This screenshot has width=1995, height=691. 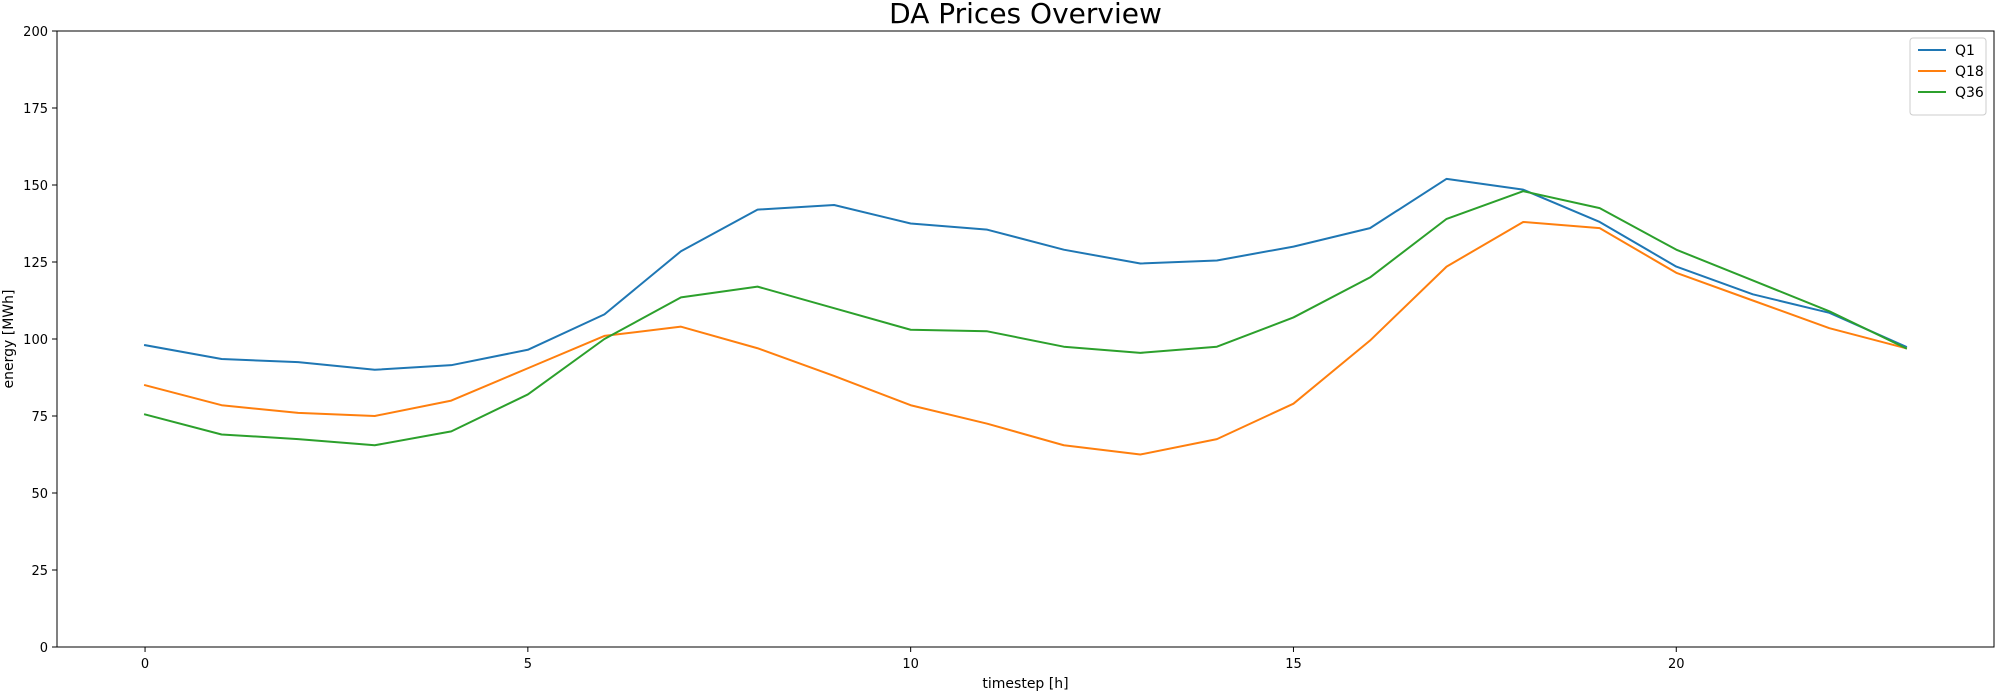 What do you see at coordinates (1969, 72) in the screenshot?
I see `legend-label: Q18` at bounding box center [1969, 72].